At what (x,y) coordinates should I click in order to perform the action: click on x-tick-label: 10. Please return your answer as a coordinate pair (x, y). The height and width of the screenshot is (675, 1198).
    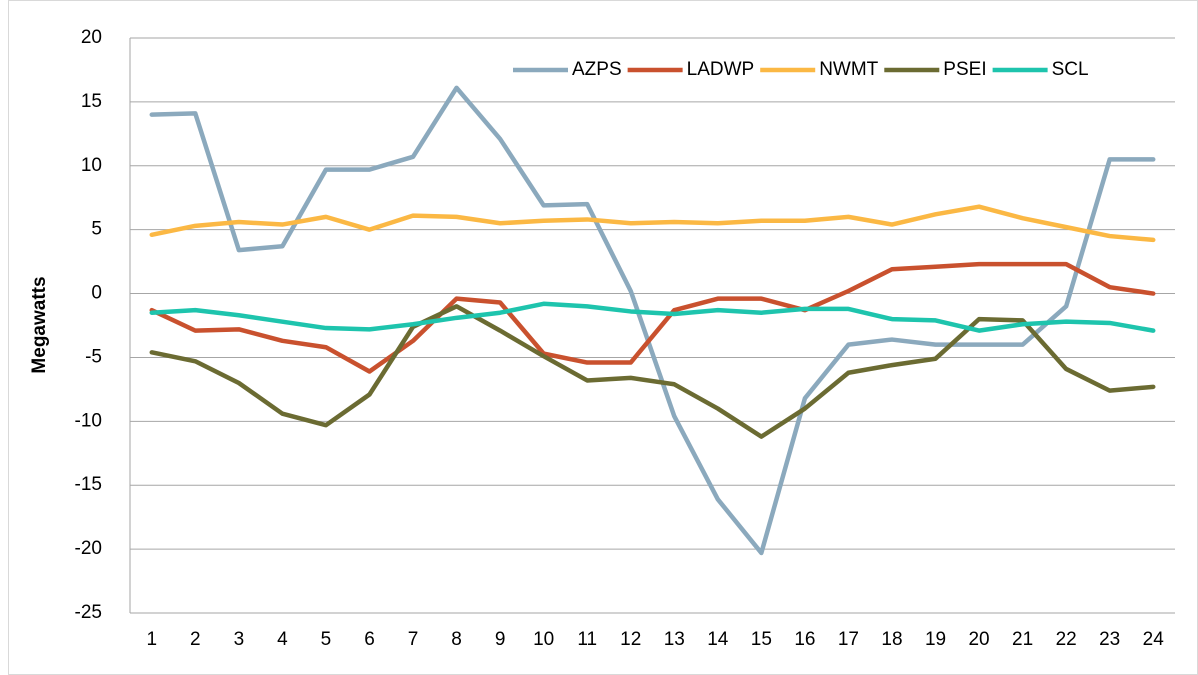
    Looking at the image, I should click on (543, 639).